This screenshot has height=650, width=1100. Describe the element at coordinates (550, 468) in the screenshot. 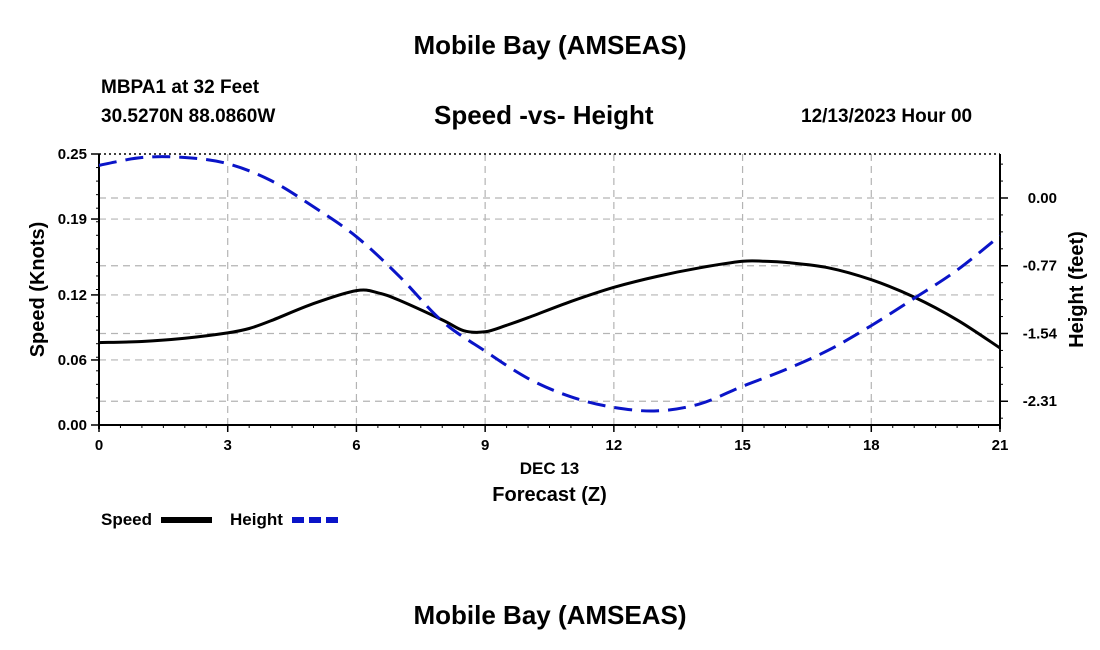

I see `x-axis-date-label: DEC 13` at that location.